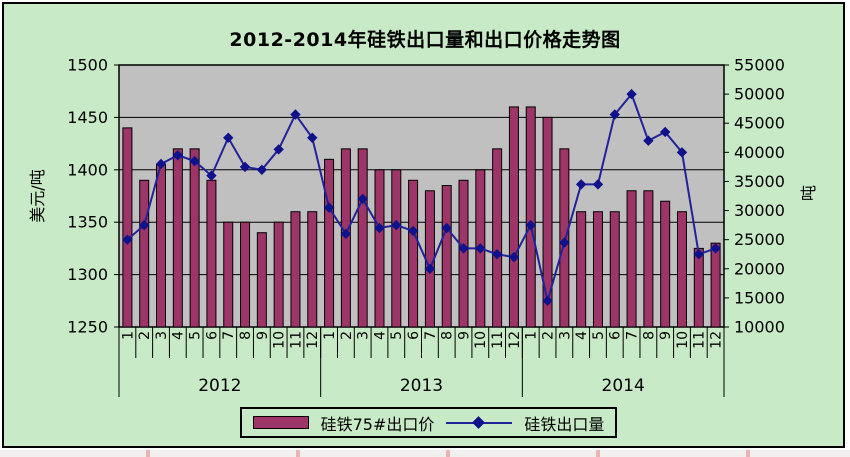  I want to click on price-series-swatch-icon, so click(280, 422).